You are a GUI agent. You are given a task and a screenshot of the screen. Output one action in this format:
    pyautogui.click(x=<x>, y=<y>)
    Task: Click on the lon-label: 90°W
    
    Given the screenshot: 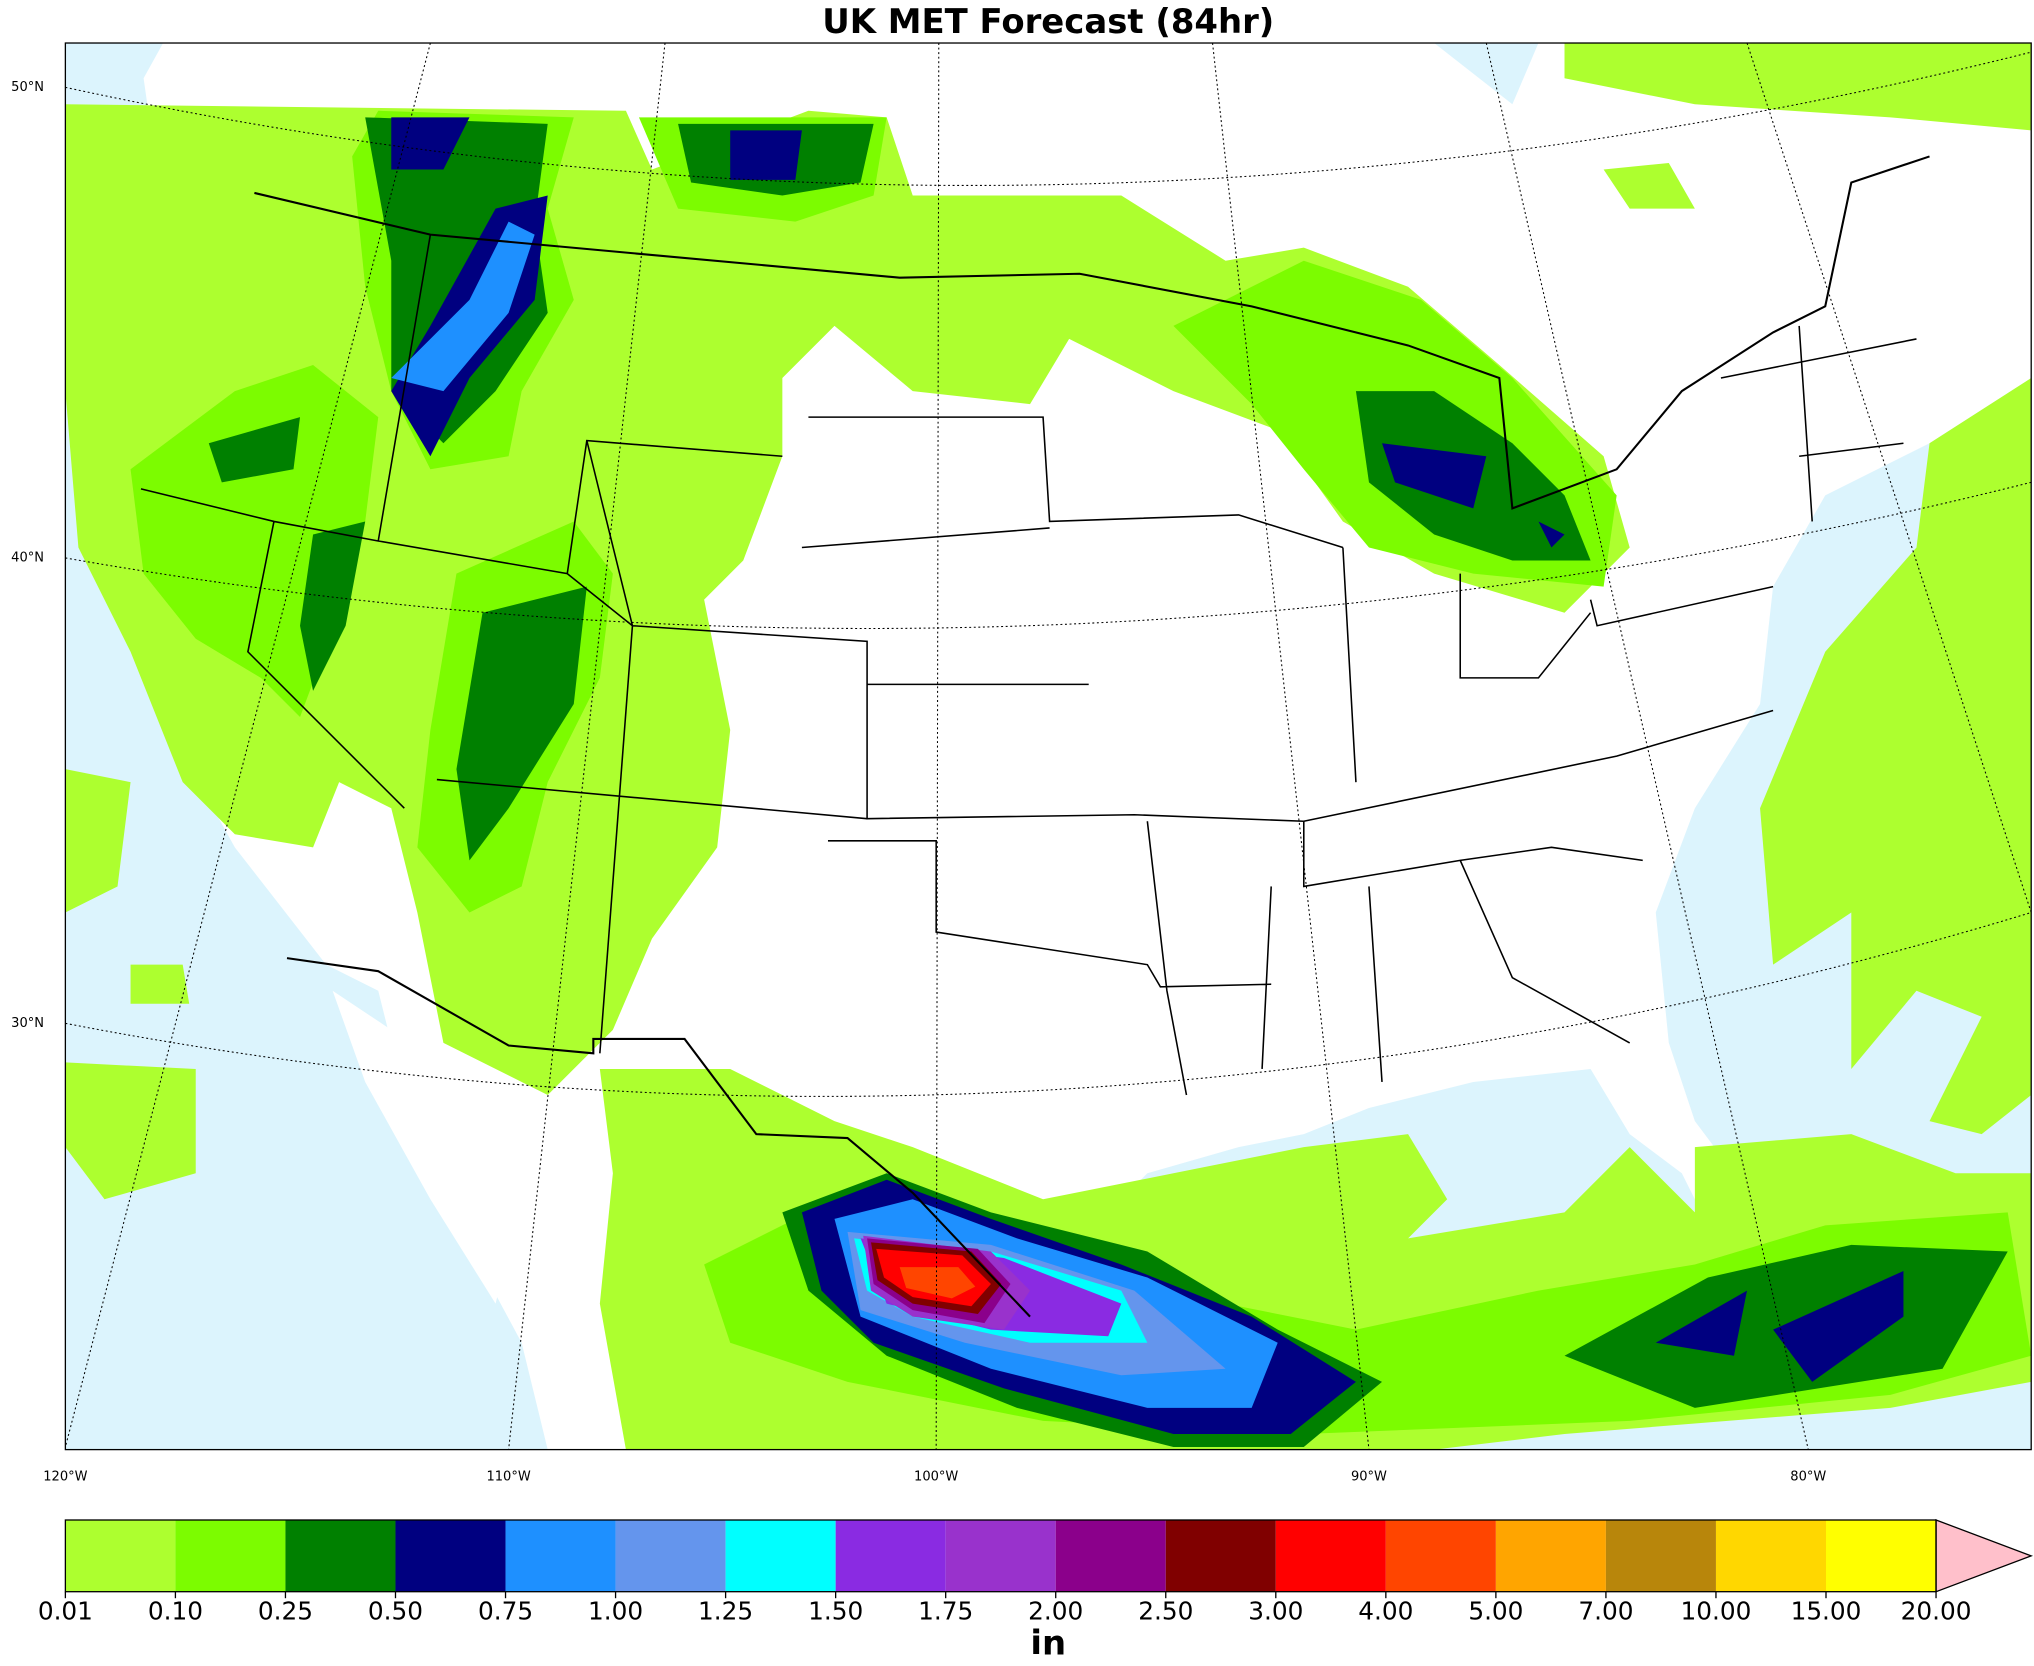 What is the action you would take?
    pyautogui.click(x=1369, y=1476)
    